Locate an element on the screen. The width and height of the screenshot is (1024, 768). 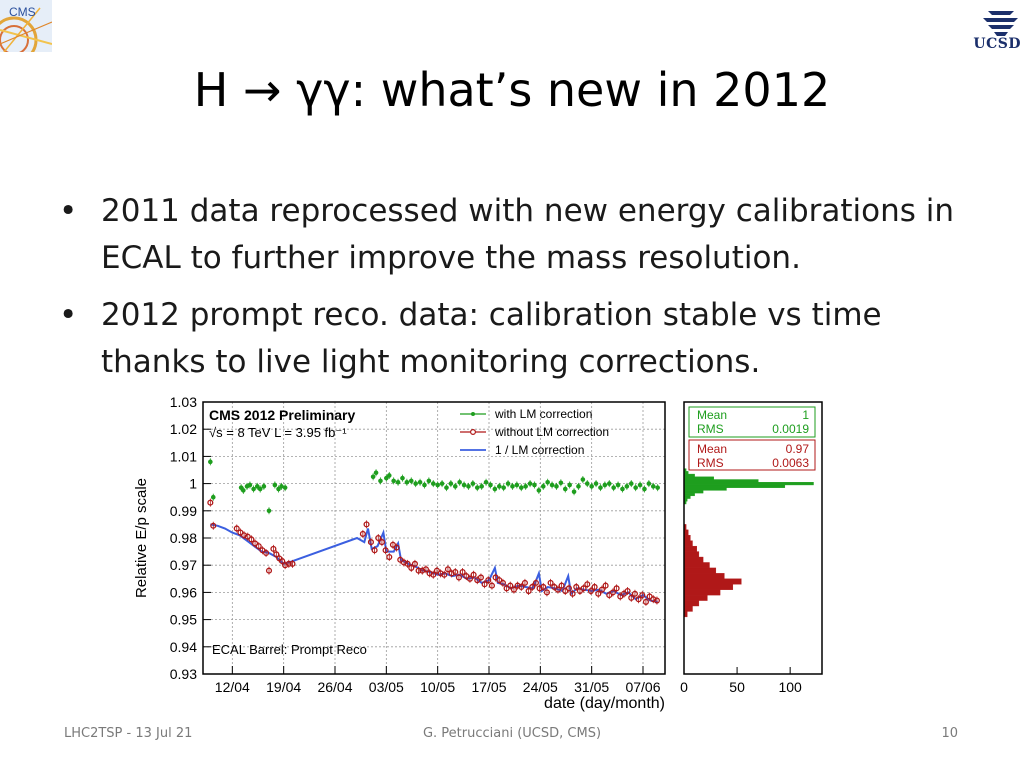
legend-label-without-lm: without LM correction is located at coordinates (551, 432).